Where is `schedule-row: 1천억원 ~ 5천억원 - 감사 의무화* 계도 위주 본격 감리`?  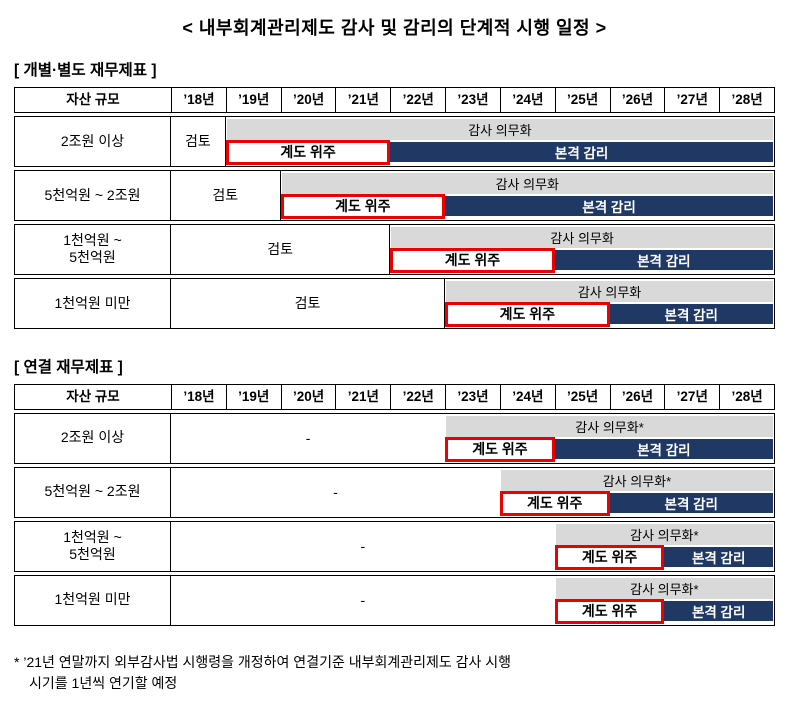 schedule-row: 1천억원 ~ 5천억원 - 감사 의무화* 계도 위주 본격 감리 is located at coordinates (394, 546).